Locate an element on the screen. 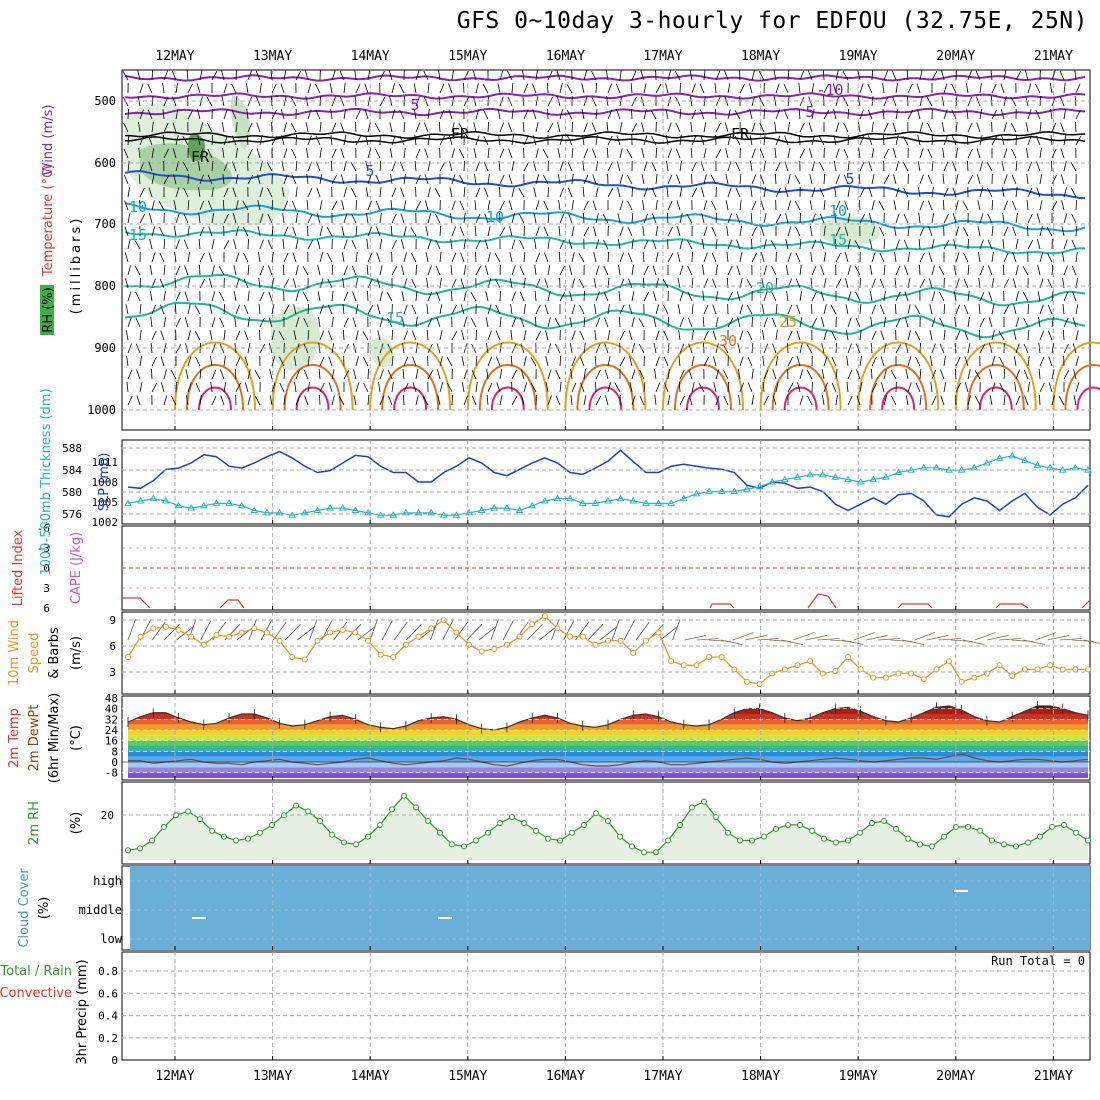 The height and width of the screenshot is (1100, 1100). cloud-tick: low is located at coordinates (111, 939).